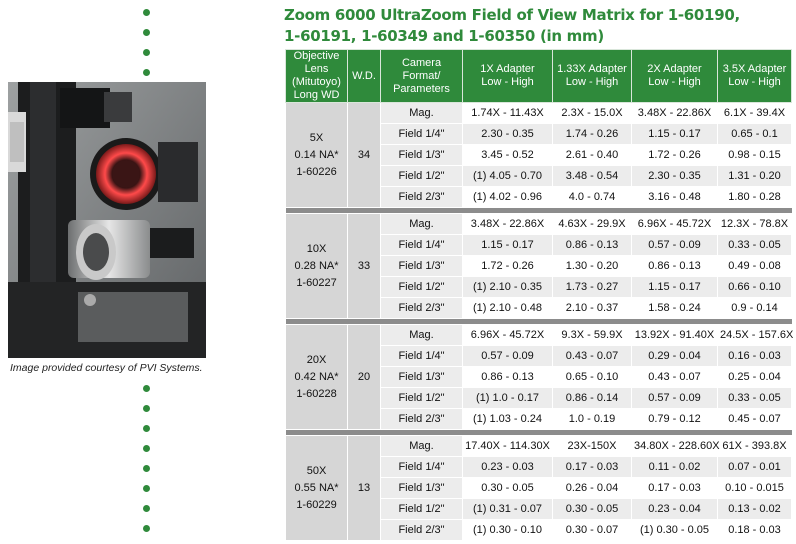 The height and width of the screenshot is (544, 796). Describe the element at coordinates (592, 134) in the screenshot. I see `value-cell: 1.74 - 0.26` at that location.